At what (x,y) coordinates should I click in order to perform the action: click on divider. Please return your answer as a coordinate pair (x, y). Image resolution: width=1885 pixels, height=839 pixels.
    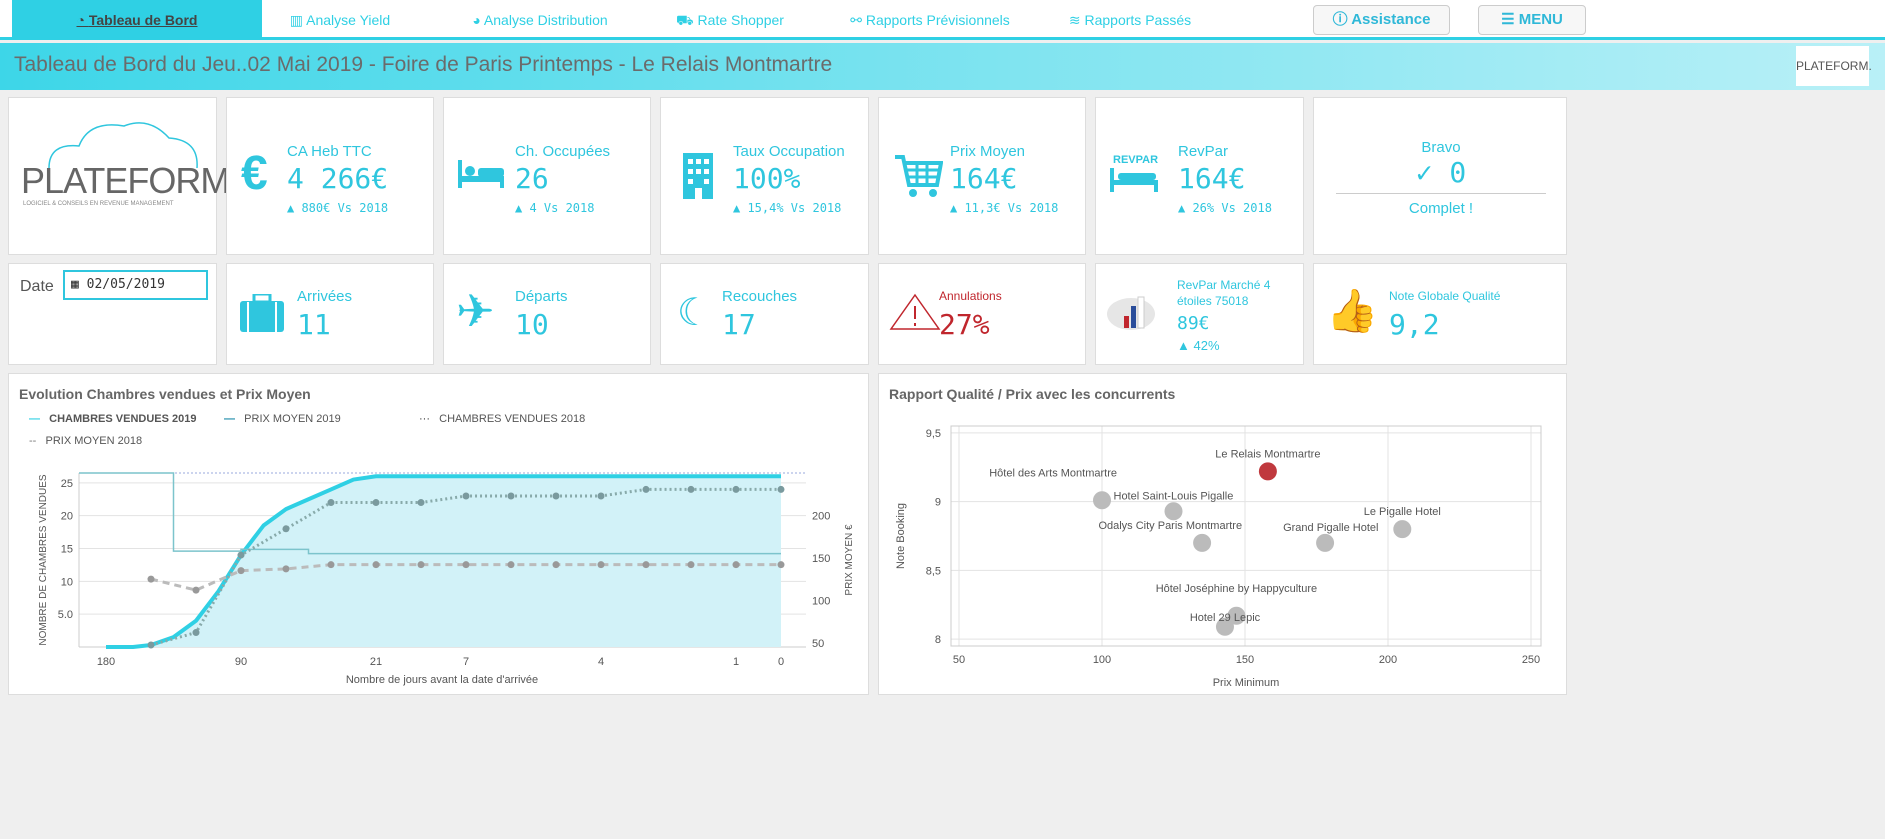
    Looking at the image, I should click on (1441, 193).